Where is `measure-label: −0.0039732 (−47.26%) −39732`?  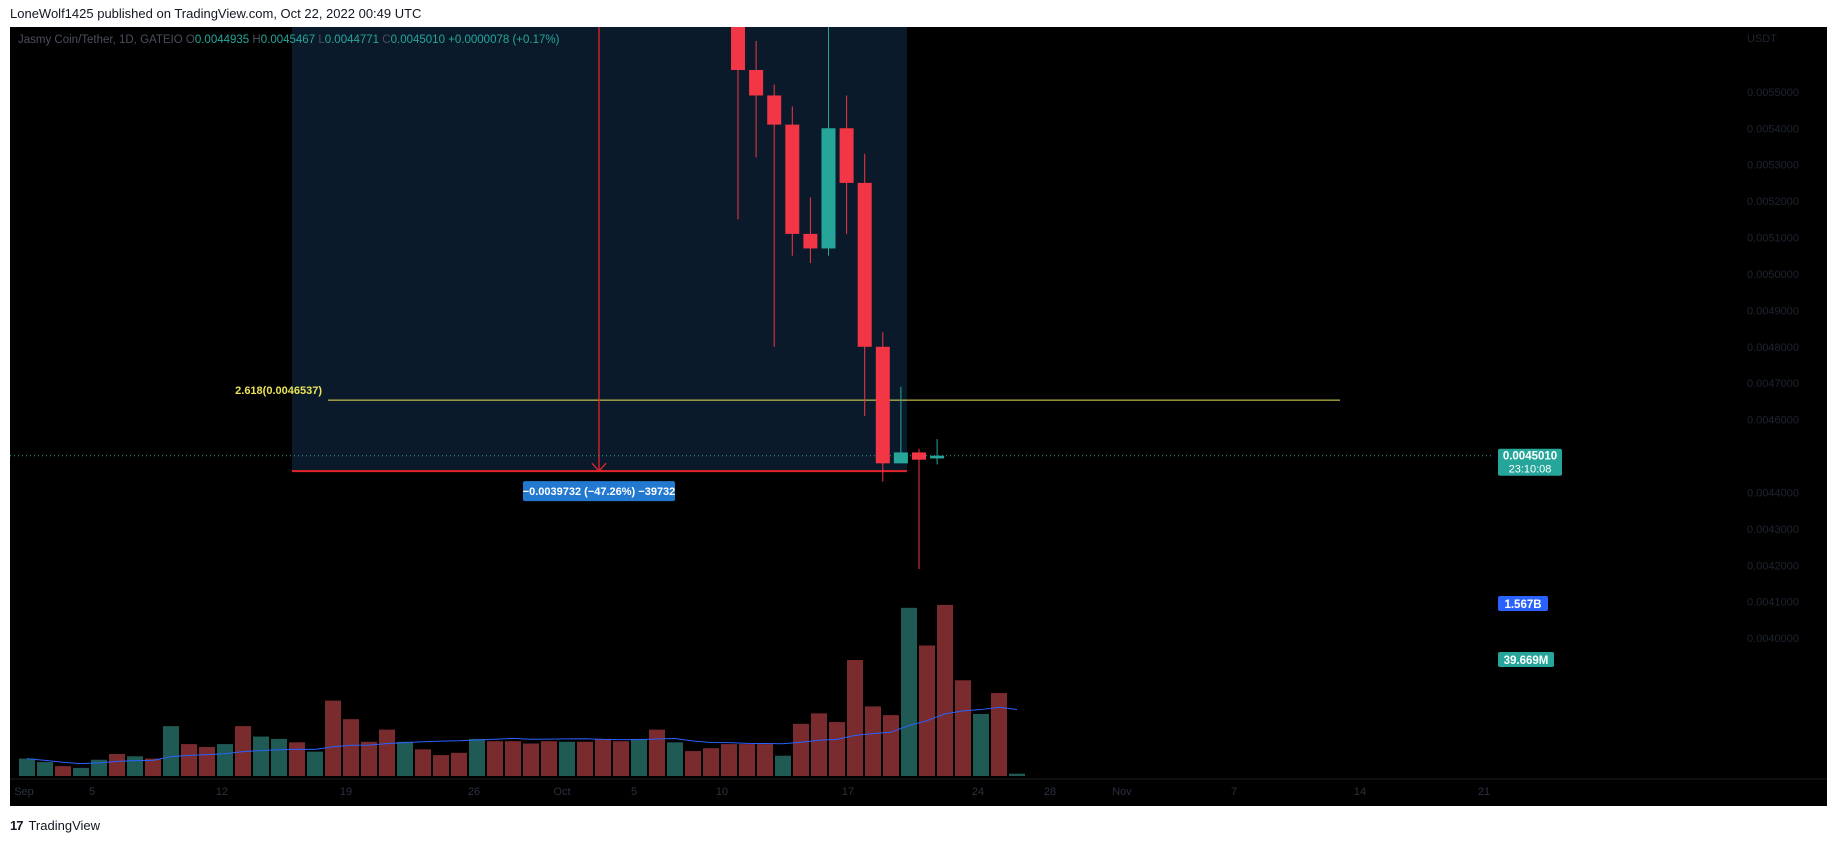 measure-label: −0.0039732 (−47.26%) −39732 is located at coordinates (599, 492).